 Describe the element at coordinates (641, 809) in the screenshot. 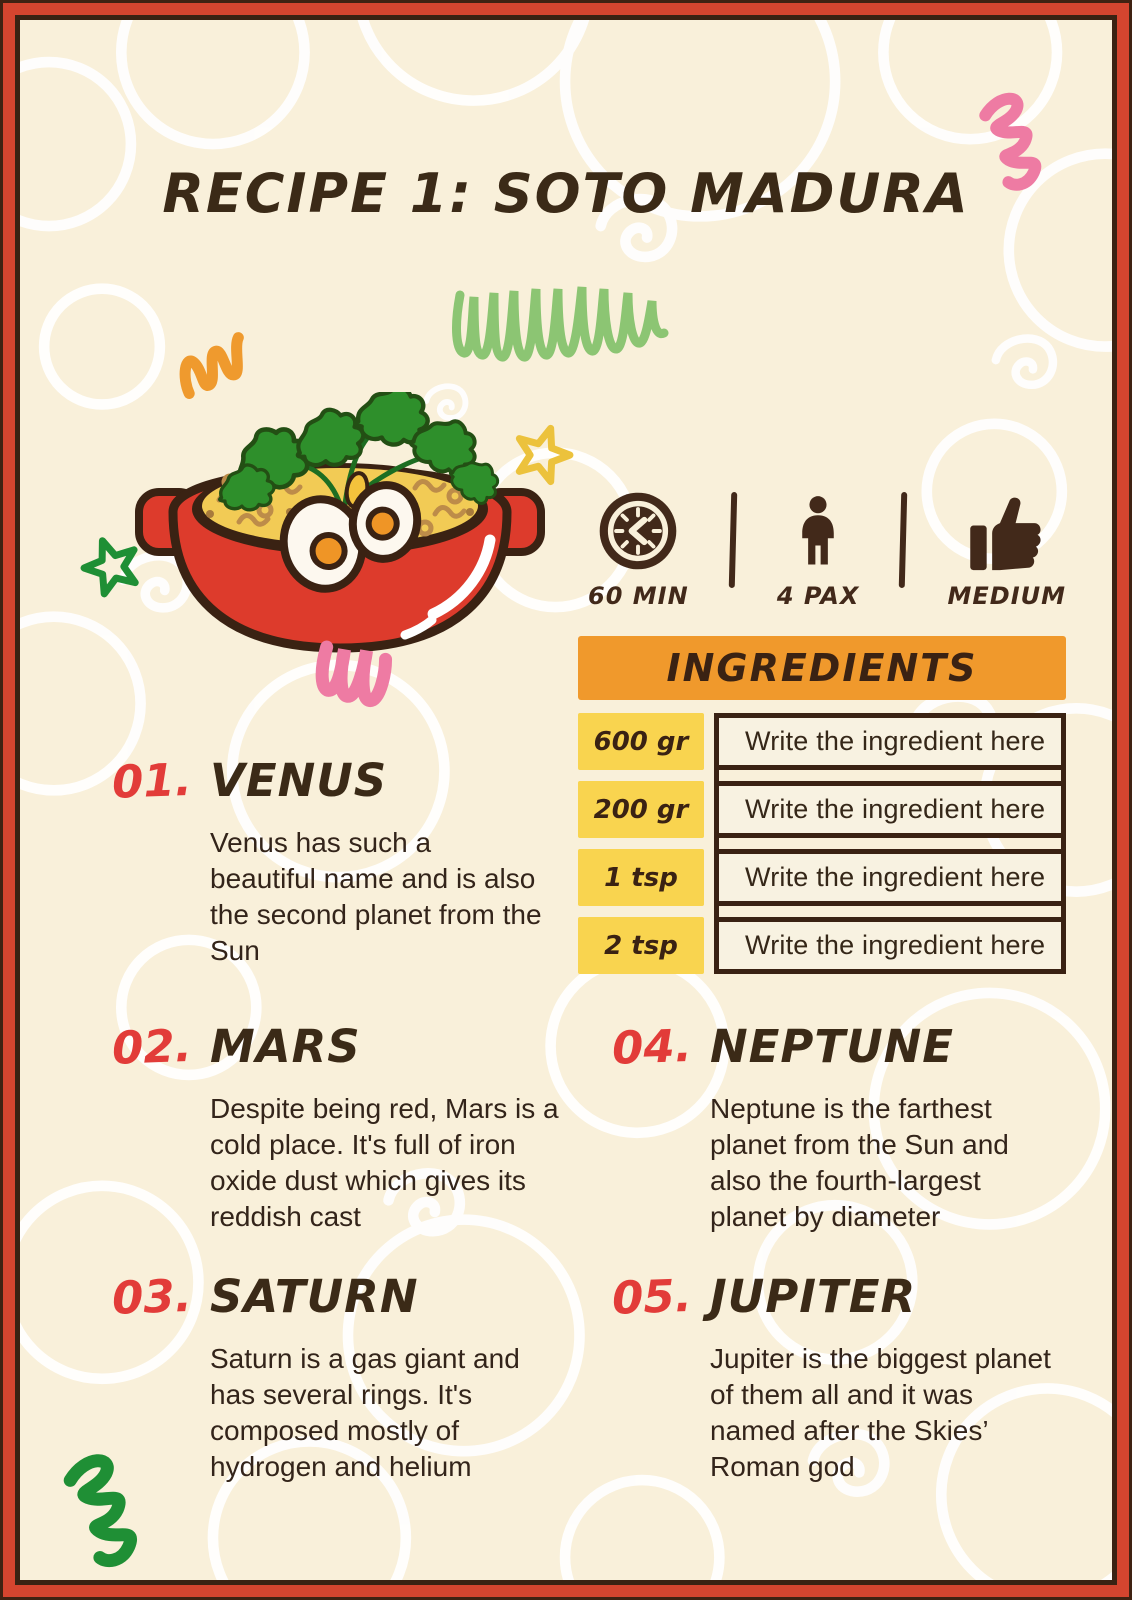

I see `quantity-cell: 200 gr` at that location.